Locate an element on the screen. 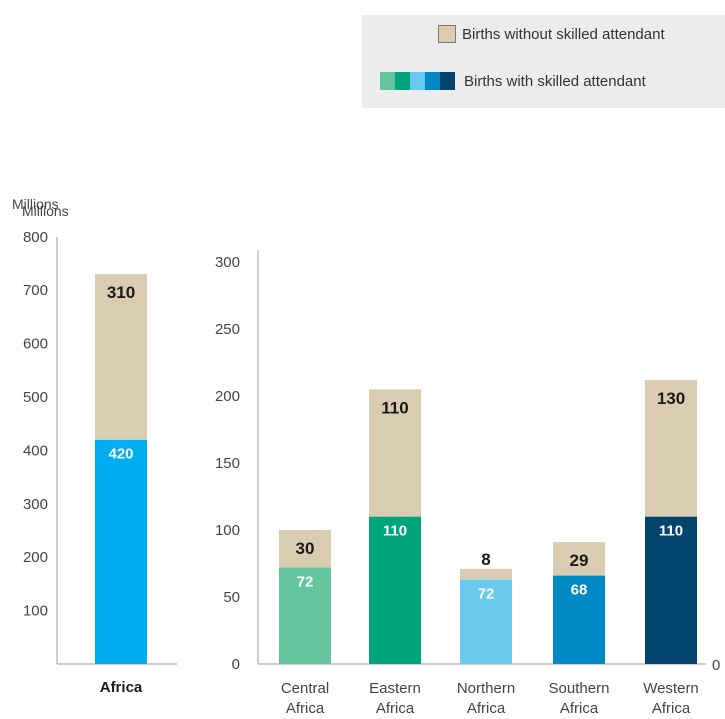  xtick-2-line2: Africa is located at coordinates (486, 708).